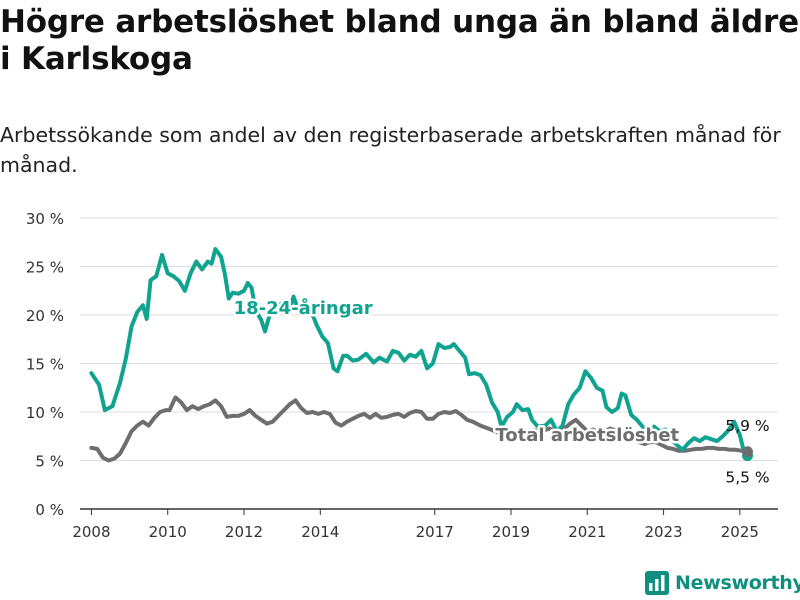 This screenshot has width=800, height=600. Describe the element at coordinates (45, 219) in the screenshot. I see `y-tick-label: 30 %` at that location.